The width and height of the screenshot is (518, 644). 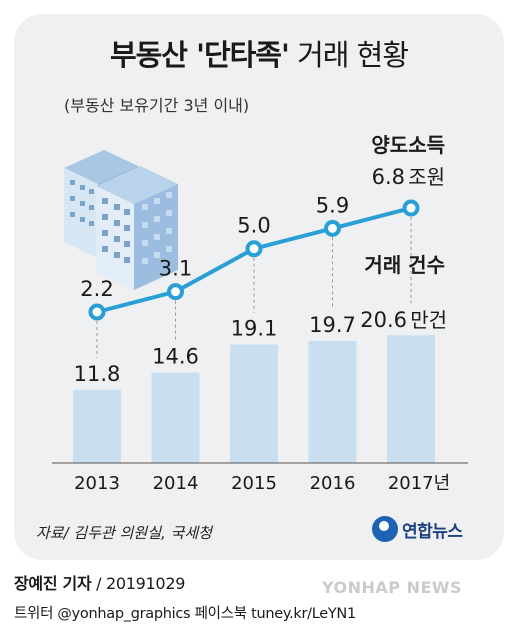 What do you see at coordinates (97, 312) in the screenshot?
I see `line-marker-2013` at bounding box center [97, 312].